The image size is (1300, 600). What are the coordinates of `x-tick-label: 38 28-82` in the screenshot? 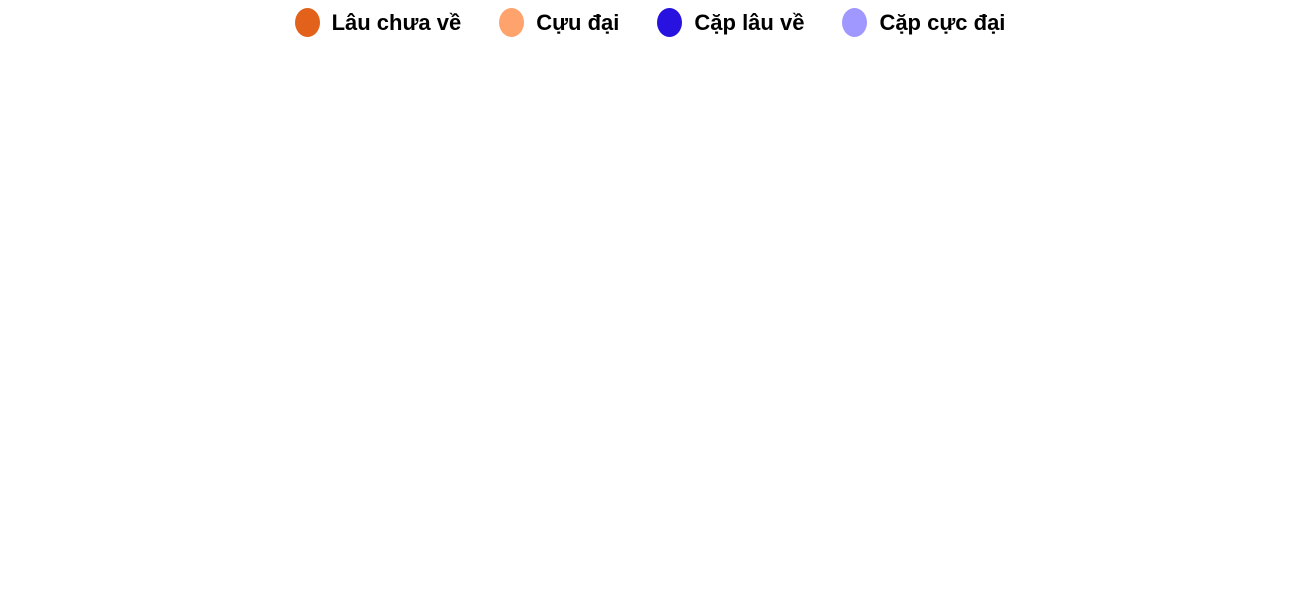 It's located at (1117, 584).